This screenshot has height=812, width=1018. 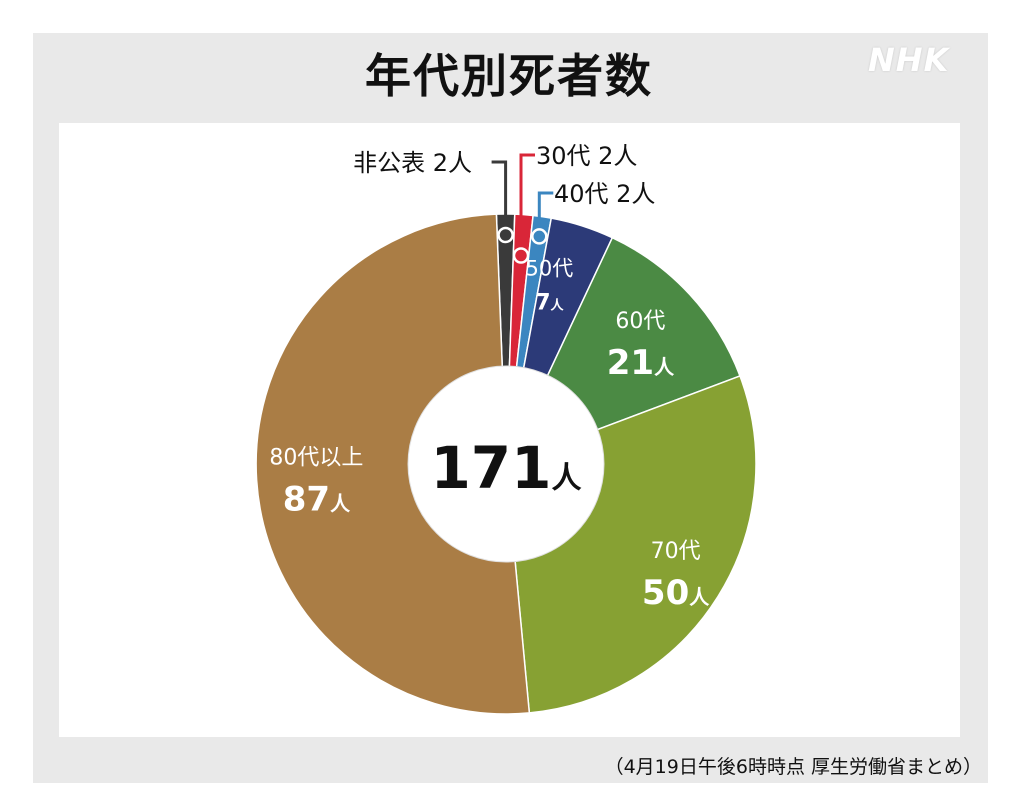 I want to click on nhk-logo: NHK, so click(x=909, y=60).